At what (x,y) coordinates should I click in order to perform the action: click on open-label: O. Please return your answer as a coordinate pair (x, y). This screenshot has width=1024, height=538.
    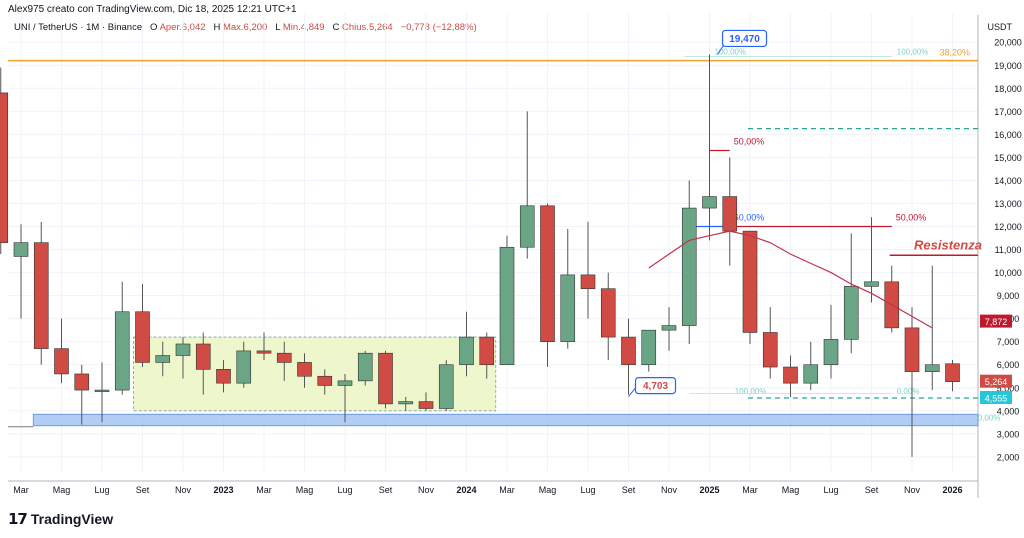
    Looking at the image, I should click on (154, 27).